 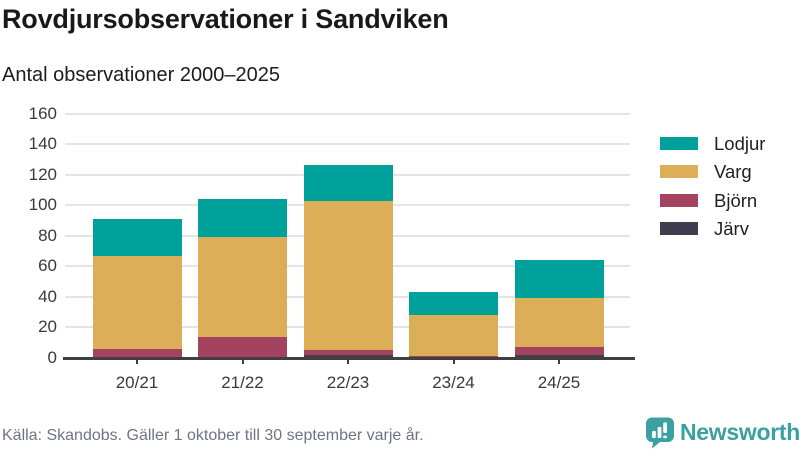 What do you see at coordinates (47, 266) in the screenshot?
I see `y-axis-tick-label: 60` at bounding box center [47, 266].